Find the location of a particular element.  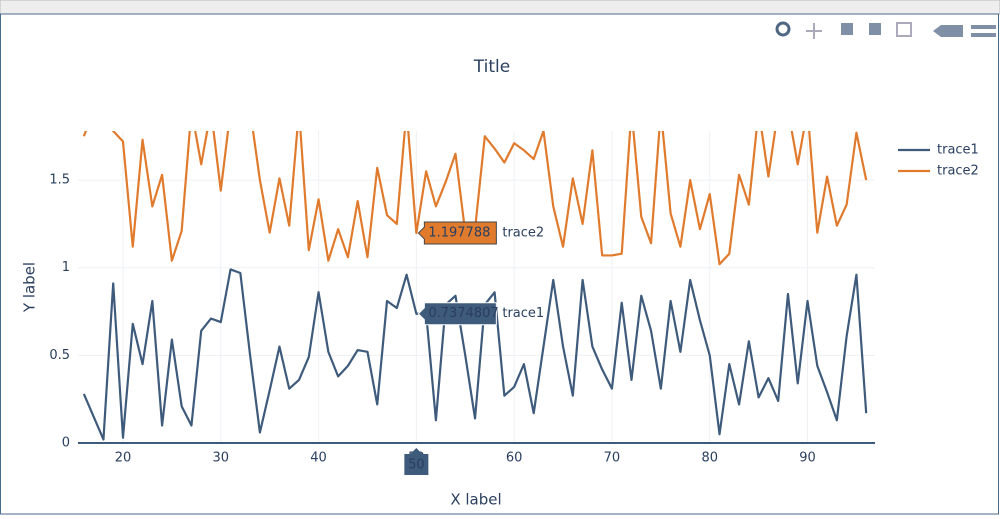

hover-x-box is located at coordinates (416, 461).